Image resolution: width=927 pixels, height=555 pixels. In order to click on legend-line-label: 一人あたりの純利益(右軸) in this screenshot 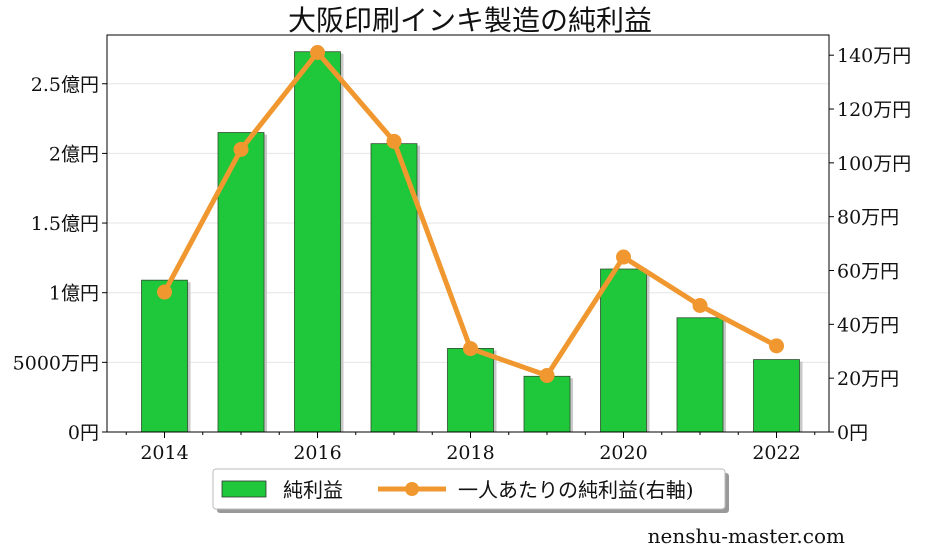, I will do `click(576, 490)`.